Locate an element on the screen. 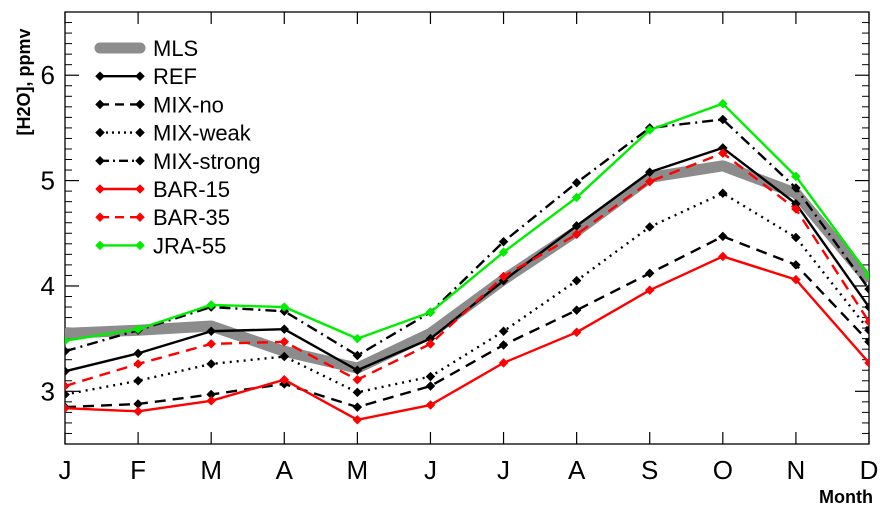 The width and height of the screenshot is (880, 510). legend-item-mix-weak: MIX-weak is located at coordinates (173, 133).